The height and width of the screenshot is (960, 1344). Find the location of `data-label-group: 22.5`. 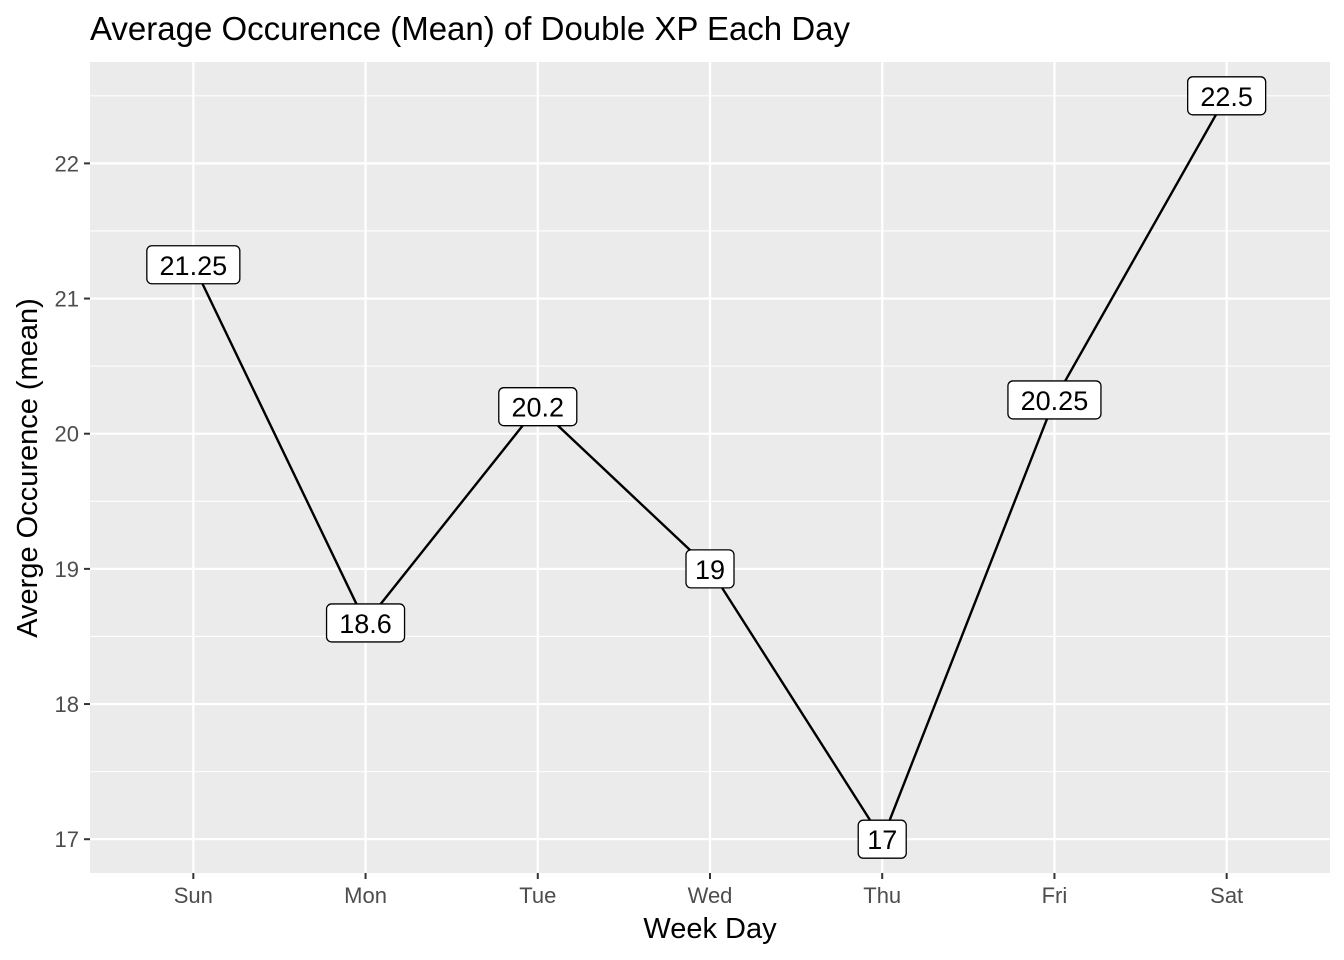

data-label-group: 22.5 is located at coordinates (1227, 96).